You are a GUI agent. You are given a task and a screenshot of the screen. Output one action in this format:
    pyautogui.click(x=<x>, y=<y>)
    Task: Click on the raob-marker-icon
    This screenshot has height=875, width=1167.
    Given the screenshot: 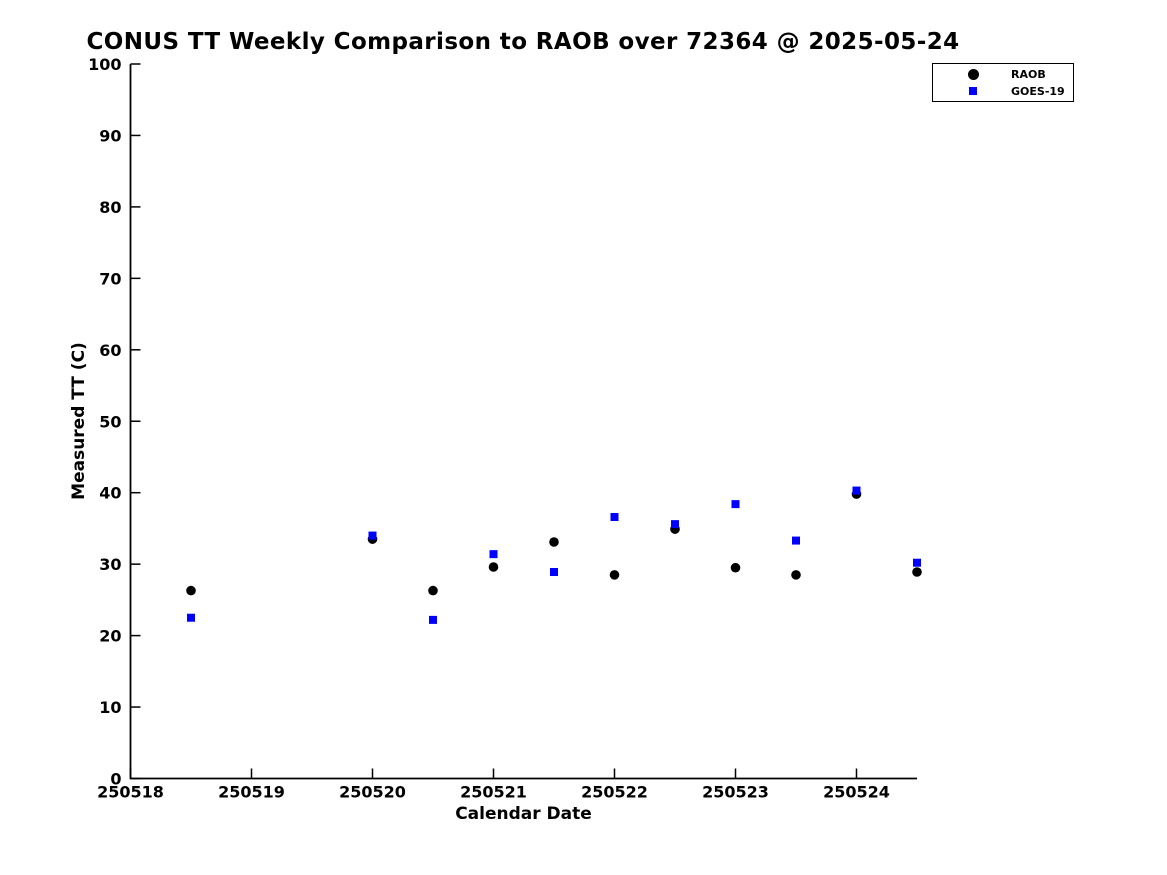 What is the action you would take?
    pyautogui.click(x=973, y=74)
    